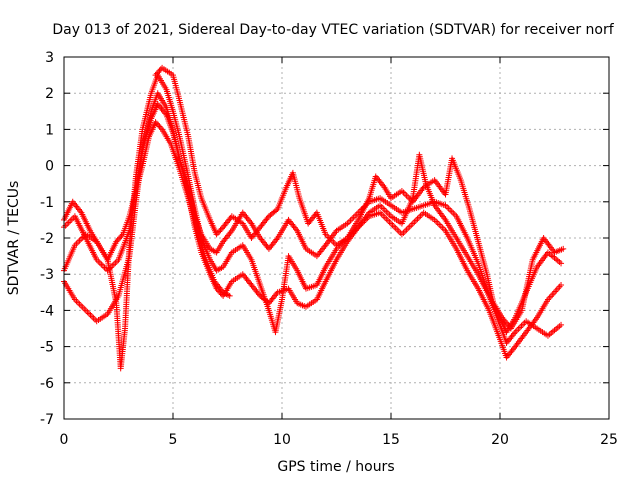 The width and height of the screenshot is (640, 480). Describe the element at coordinates (47, 275) in the screenshot. I see `y-tick-label: -3` at that location.